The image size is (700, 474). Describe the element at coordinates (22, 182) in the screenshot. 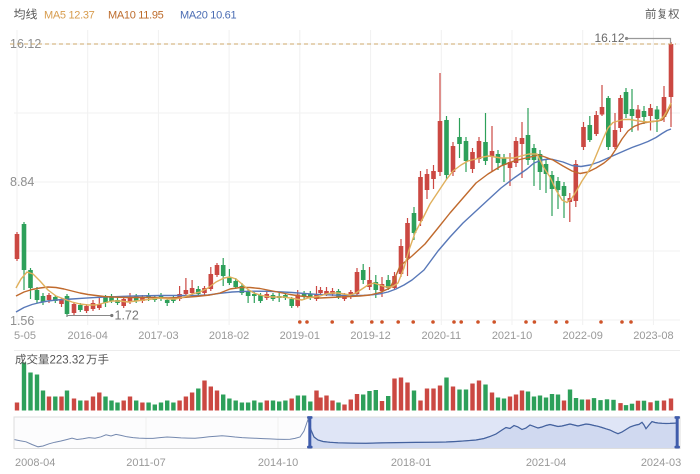

I see `svg-text: 8.84` at that location.